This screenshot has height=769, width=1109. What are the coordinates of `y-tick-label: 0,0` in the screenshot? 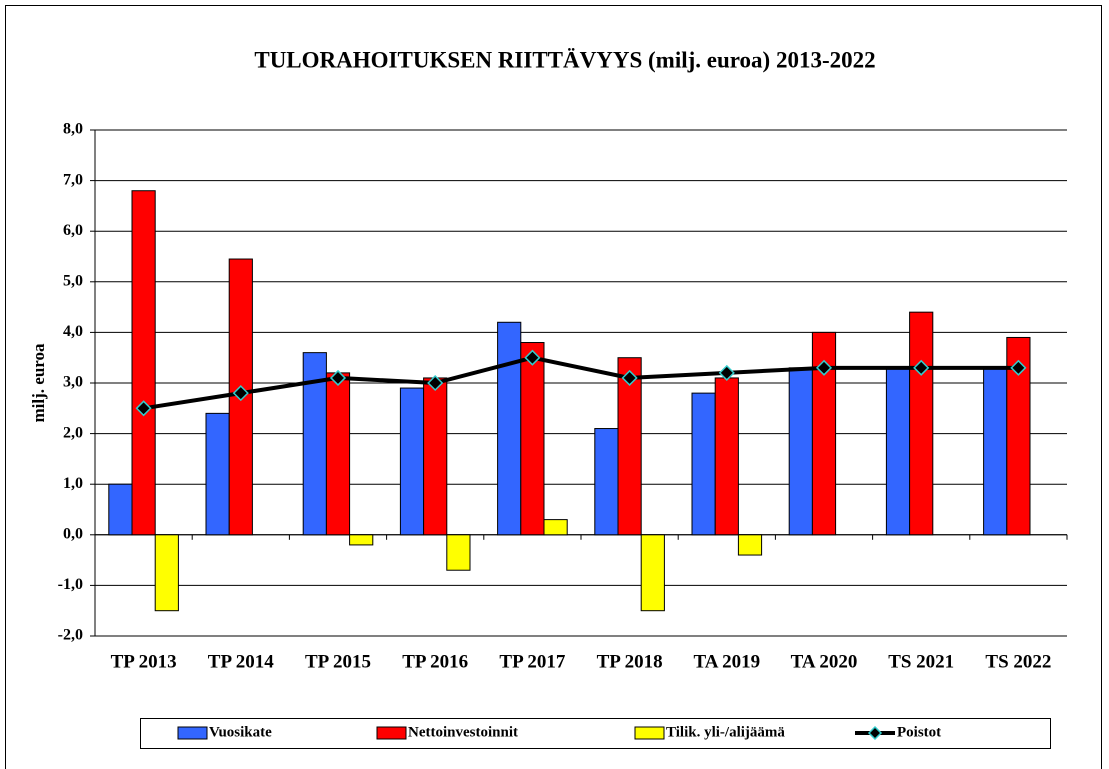 It's located at (73, 533).